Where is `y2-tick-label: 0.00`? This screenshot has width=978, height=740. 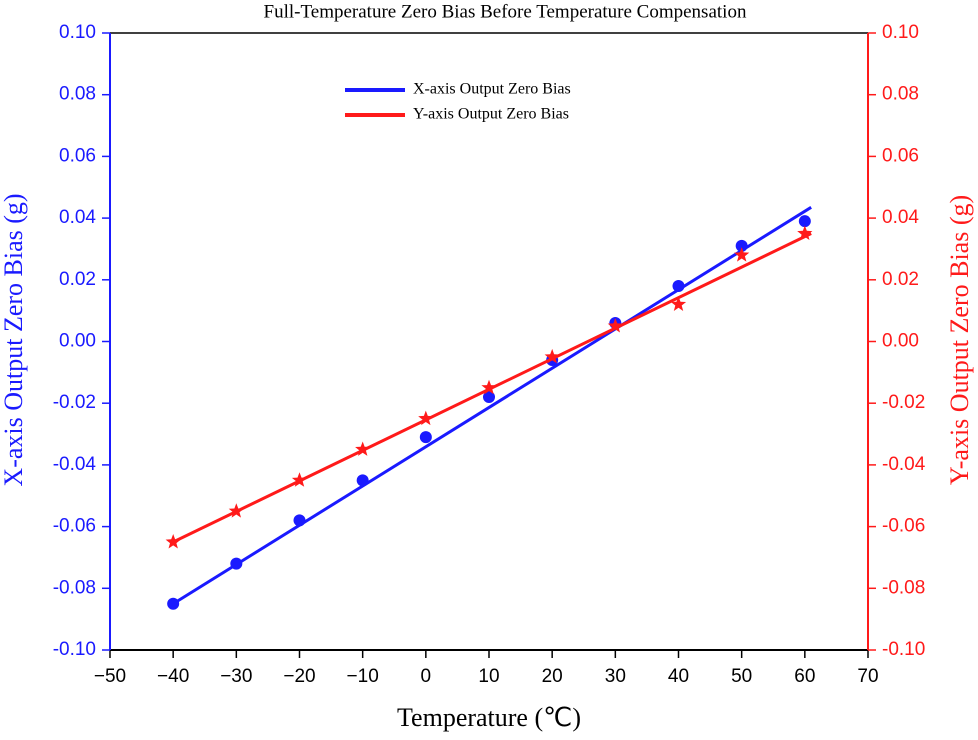
y2-tick-label: 0.00 is located at coordinates (900, 341).